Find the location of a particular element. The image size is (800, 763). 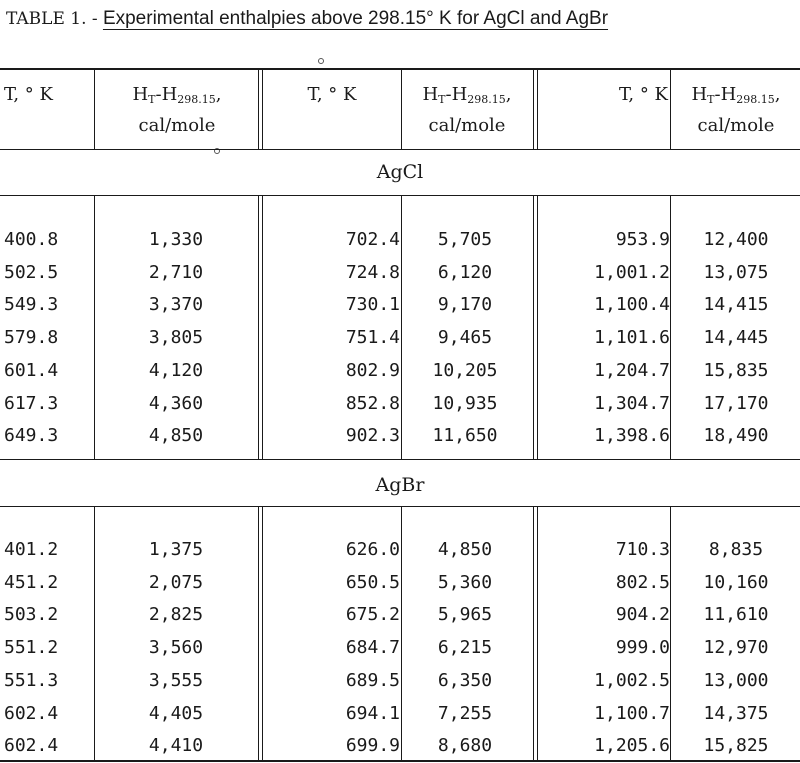

table-cell: 503.2 is located at coordinates (31, 615).